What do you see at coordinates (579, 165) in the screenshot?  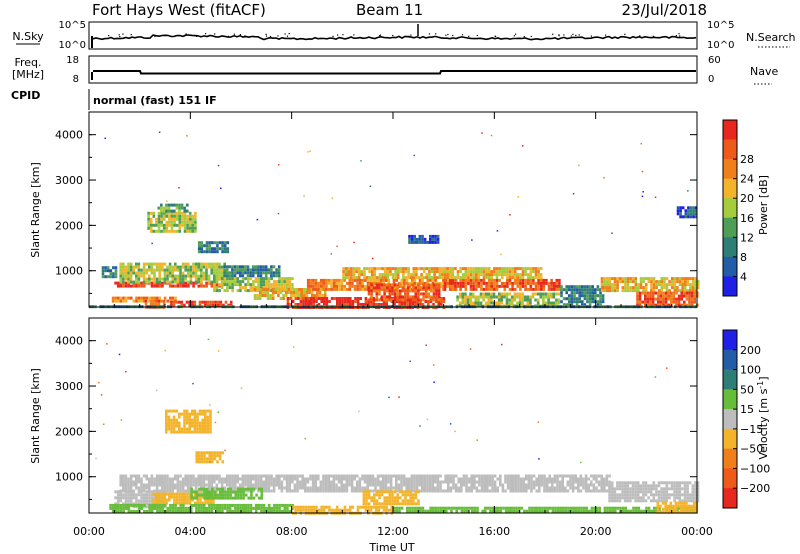 I see `scatter-cell` at bounding box center [579, 165].